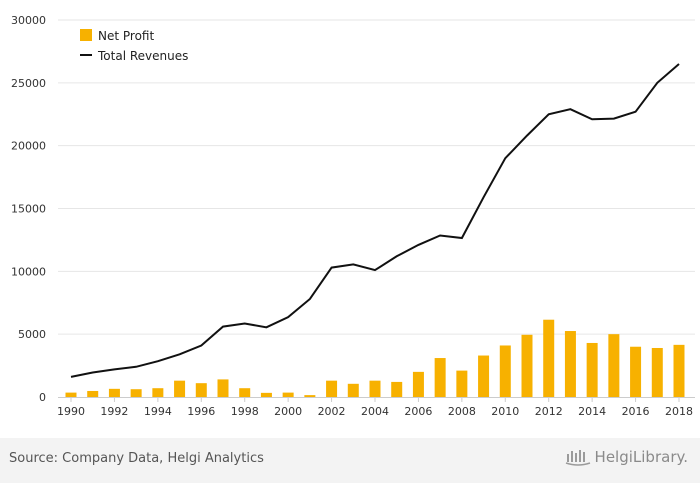 The image size is (700, 483). I want to click on y-axis-tick-labels: 0 5000 10000 15000 20000 25000 30000, so click(28, 209).